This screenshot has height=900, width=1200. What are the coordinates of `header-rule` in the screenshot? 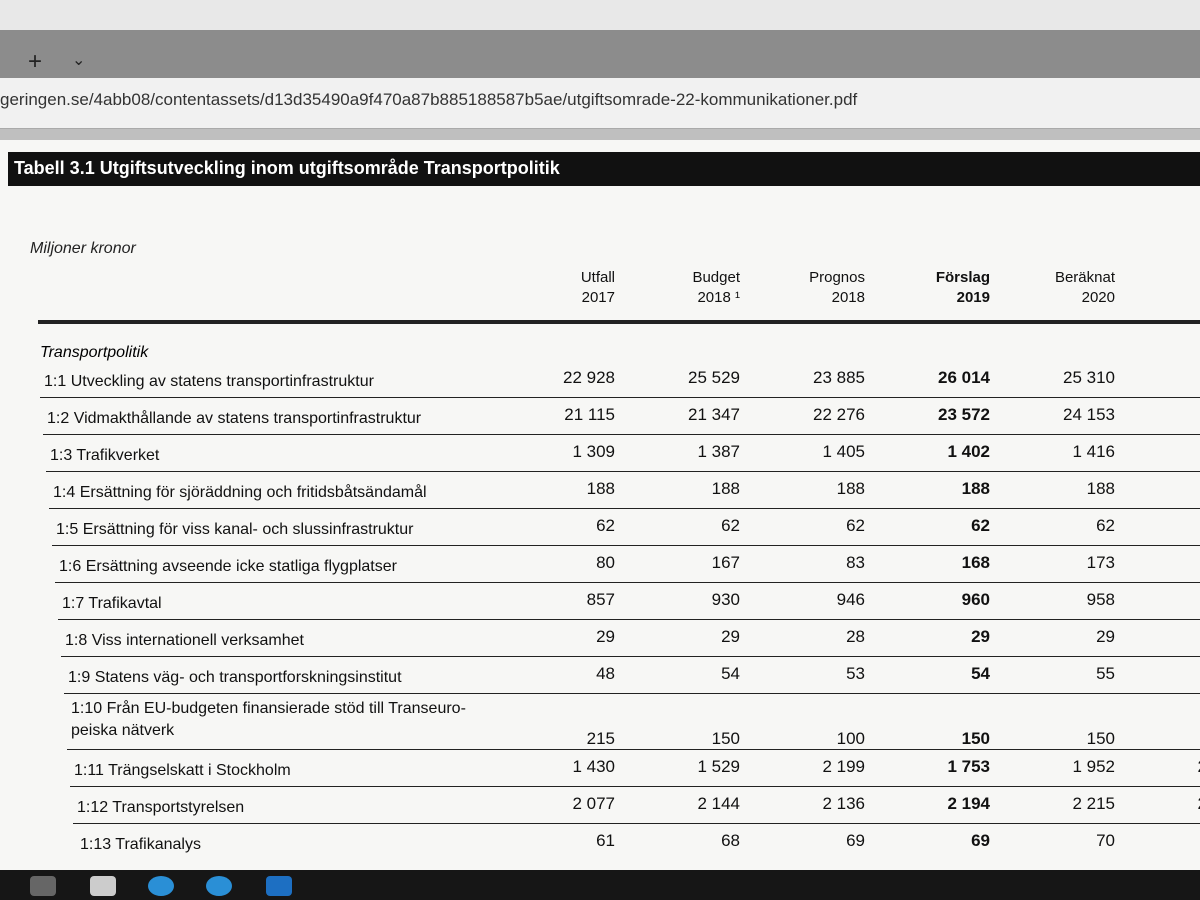 It's located at (619, 322).